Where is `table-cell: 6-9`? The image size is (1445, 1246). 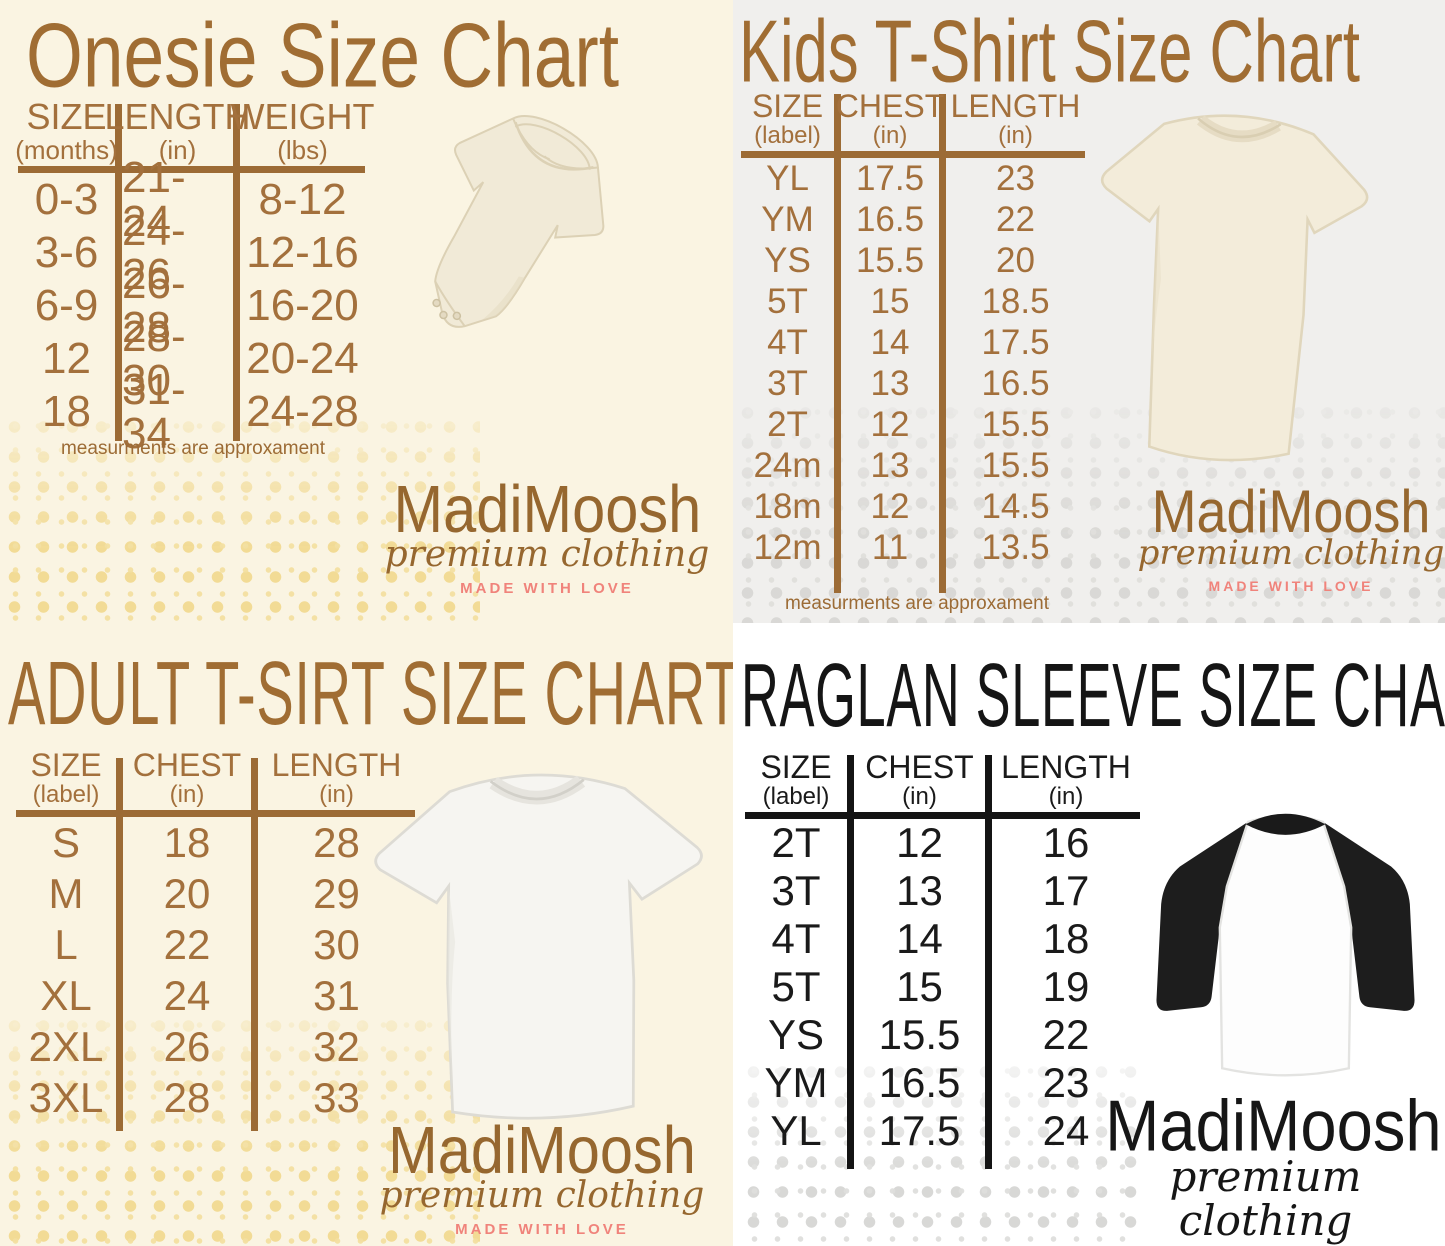 table-cell: 6-9 is located at coordinates (70, 305).